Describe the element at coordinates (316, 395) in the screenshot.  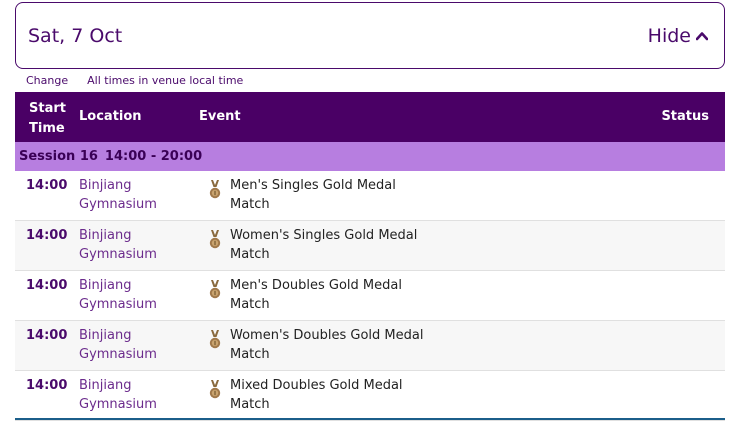
I see `row-event-name: Mixed Doubles Gold Medal Match` at that location.